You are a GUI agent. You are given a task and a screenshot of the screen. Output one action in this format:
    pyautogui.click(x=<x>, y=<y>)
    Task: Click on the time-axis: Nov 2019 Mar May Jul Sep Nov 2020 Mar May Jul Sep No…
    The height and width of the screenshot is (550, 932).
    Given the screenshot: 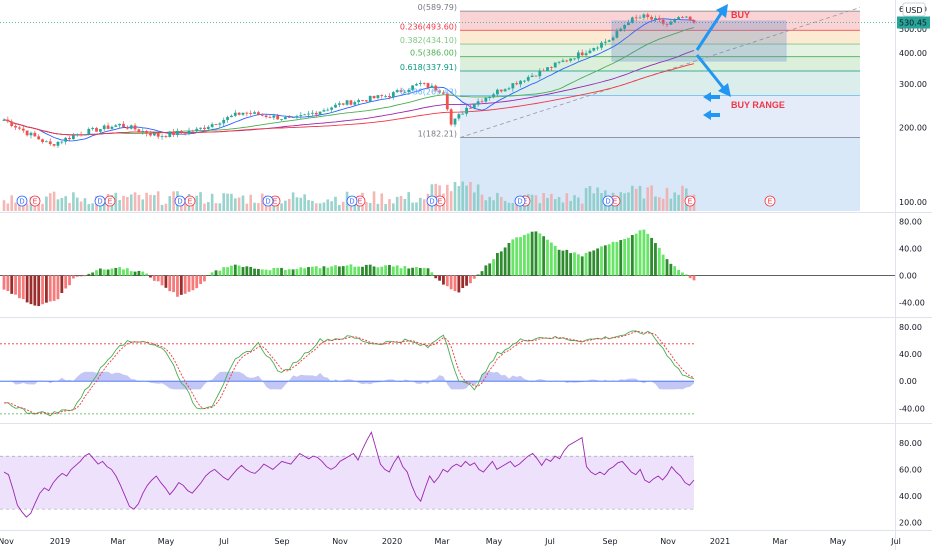 What is the action you would take?
    pyautogui.click(x=450, y=541)
    